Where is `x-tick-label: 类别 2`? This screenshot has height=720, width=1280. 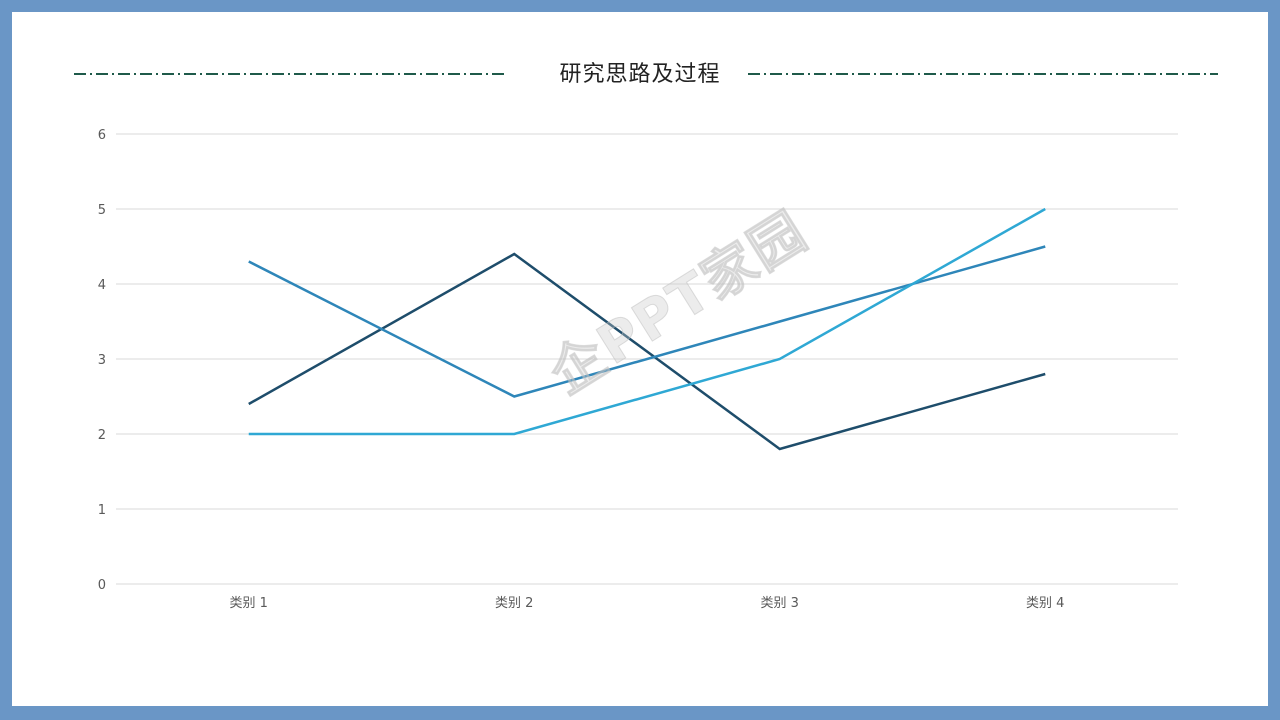 x-tick-label: 类别 2 is located at coordinates (514, 603).